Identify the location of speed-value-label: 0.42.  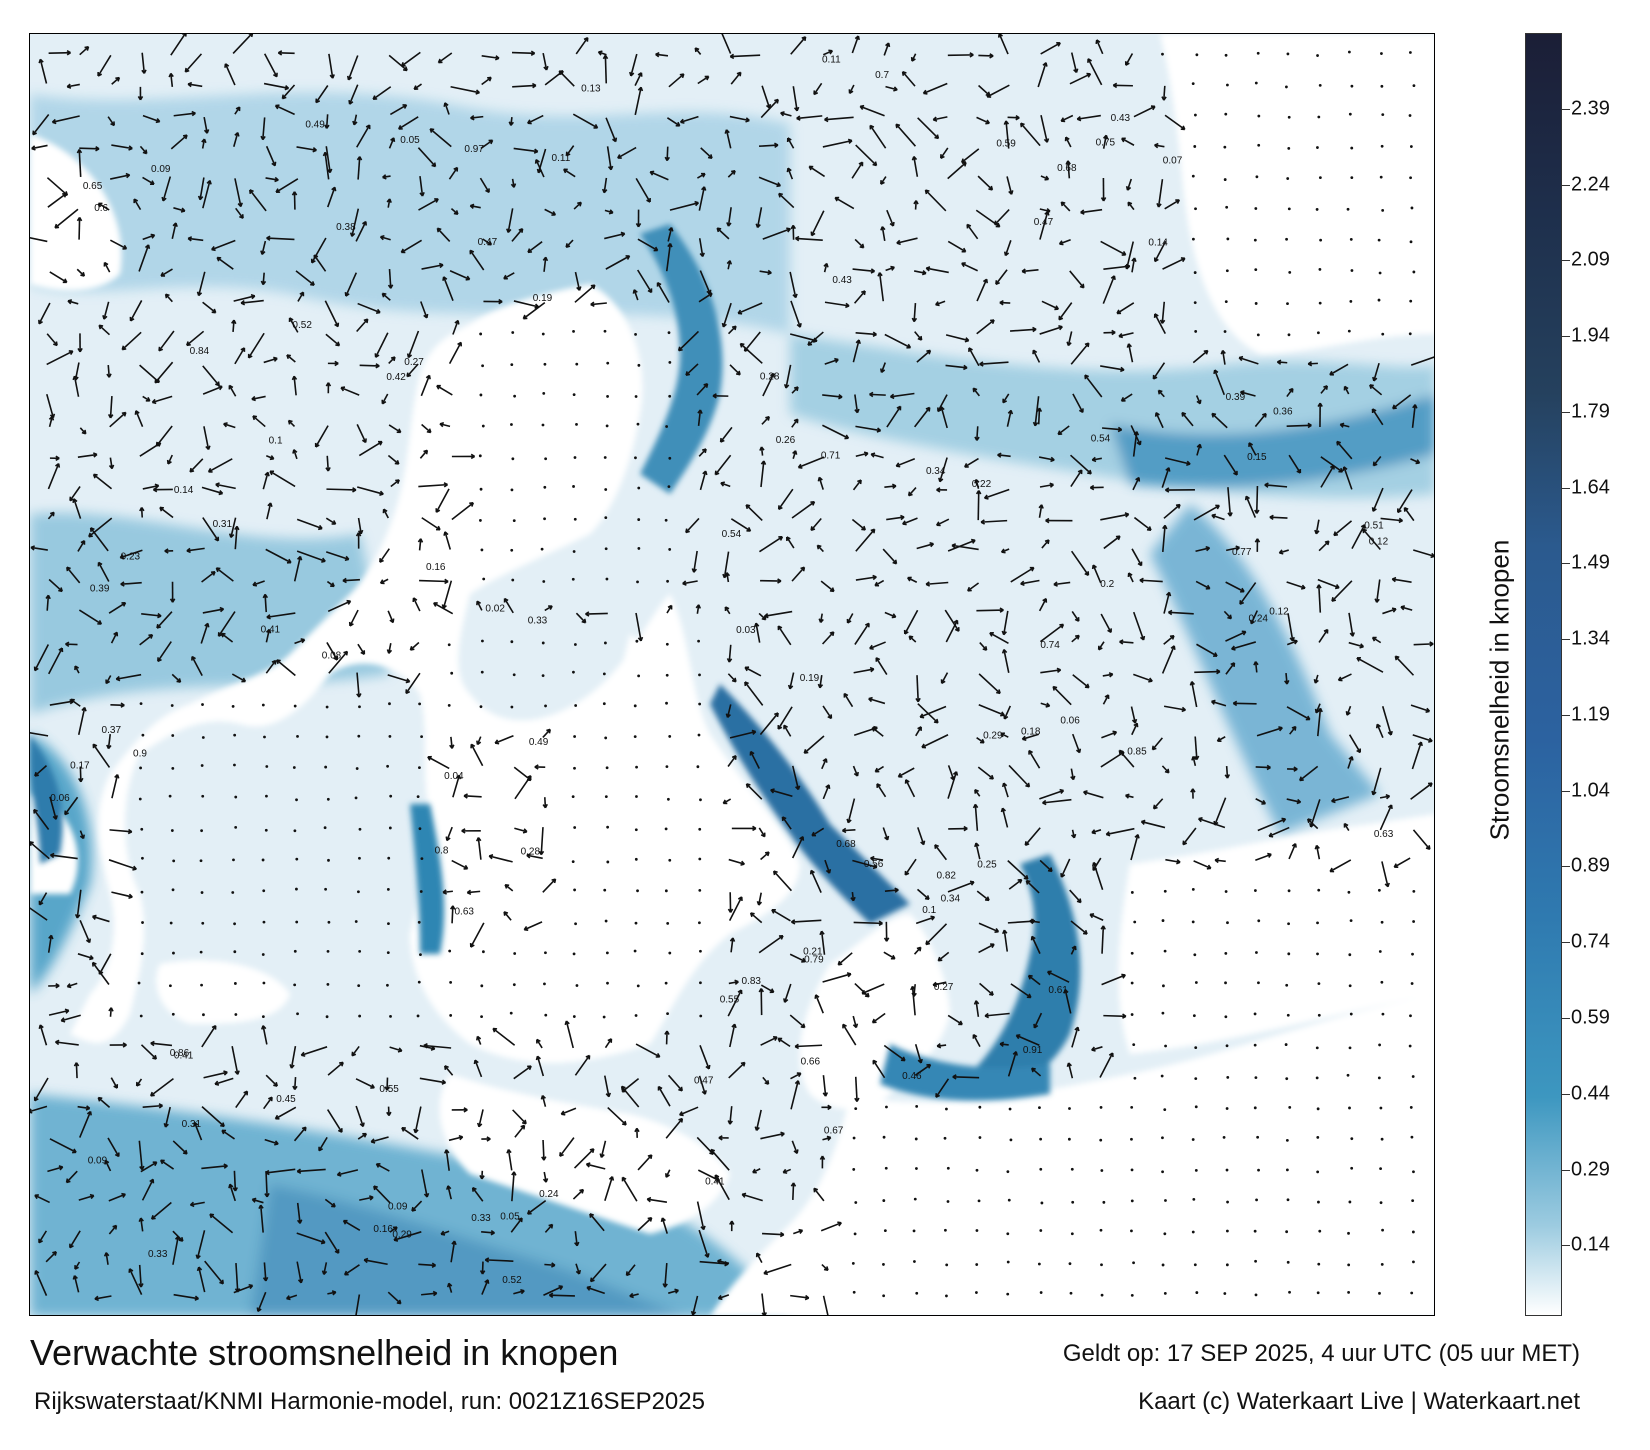
(396, 377).